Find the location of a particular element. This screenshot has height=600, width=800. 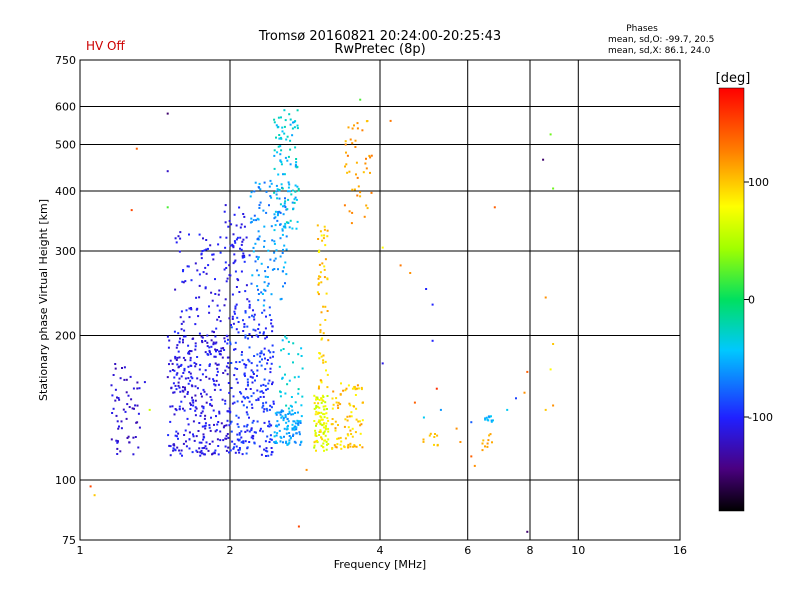

status-label: HV Off is located at coordinates (105, 46).